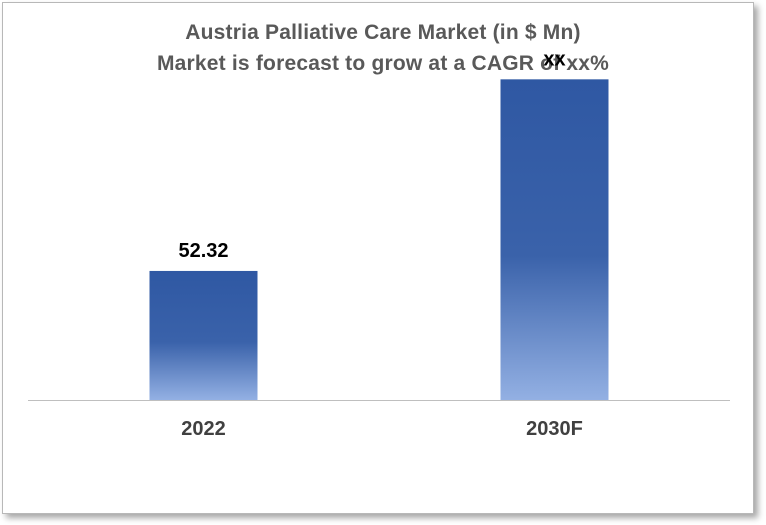  What do you see at coordinates (383, 32) in the screenshot?
I see `chart-title: Austria Palliative Care Market (in $ Mn)` at bounding box center [383, 32].